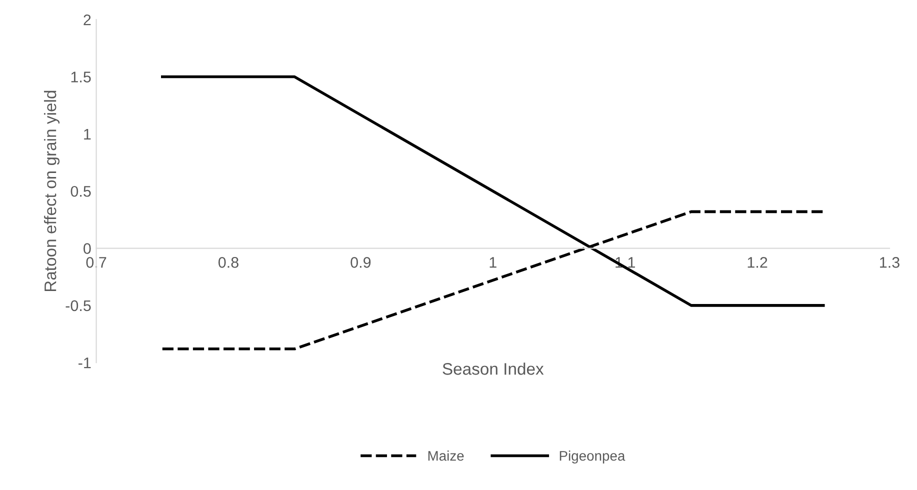  Describe the element at coordinates (758, 262) in the screenshot. I see `x-tick-label: 1.2` at that location.